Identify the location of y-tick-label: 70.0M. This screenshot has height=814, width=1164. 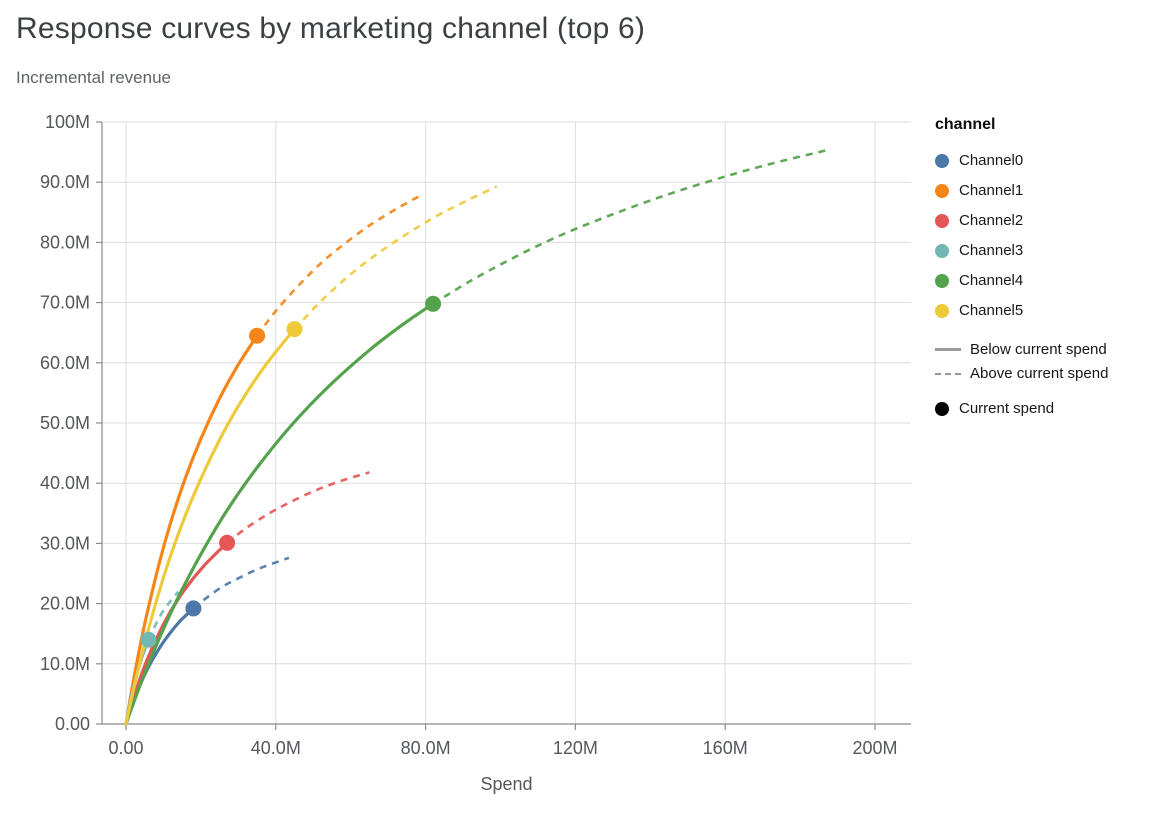
(65, 303).